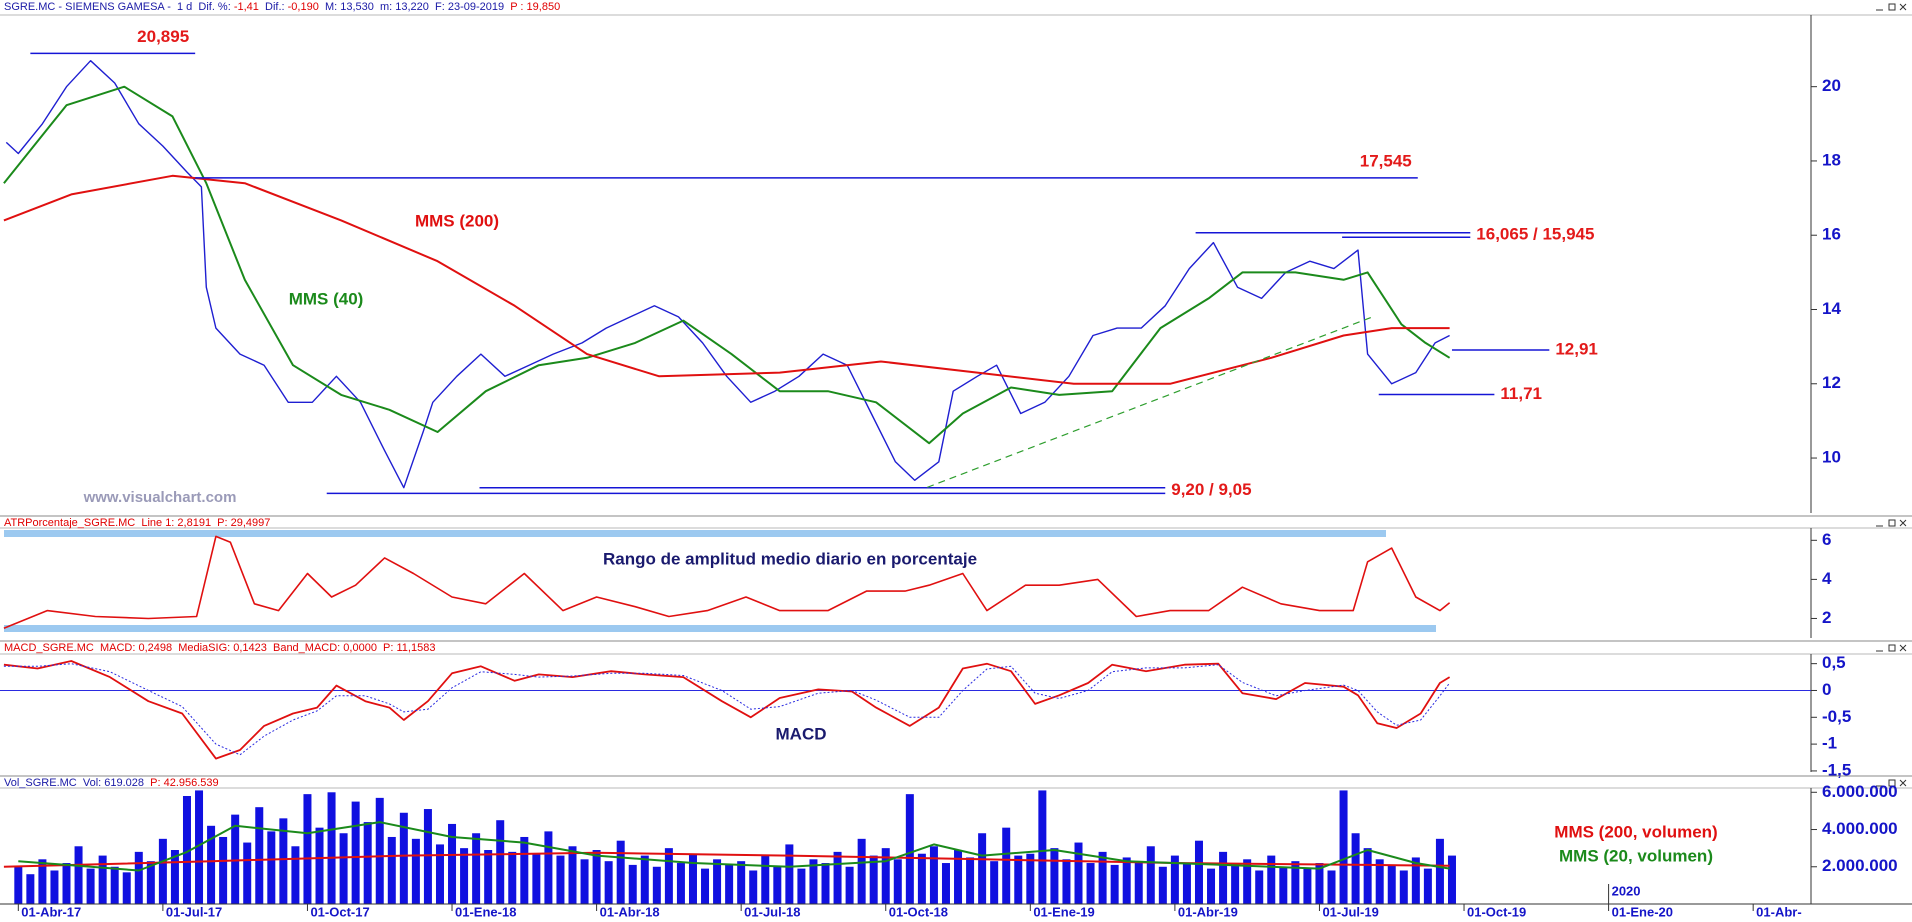 The image size is (1912, 922). I want to click on y-tick-label: 0,5, so click(1834, 662).